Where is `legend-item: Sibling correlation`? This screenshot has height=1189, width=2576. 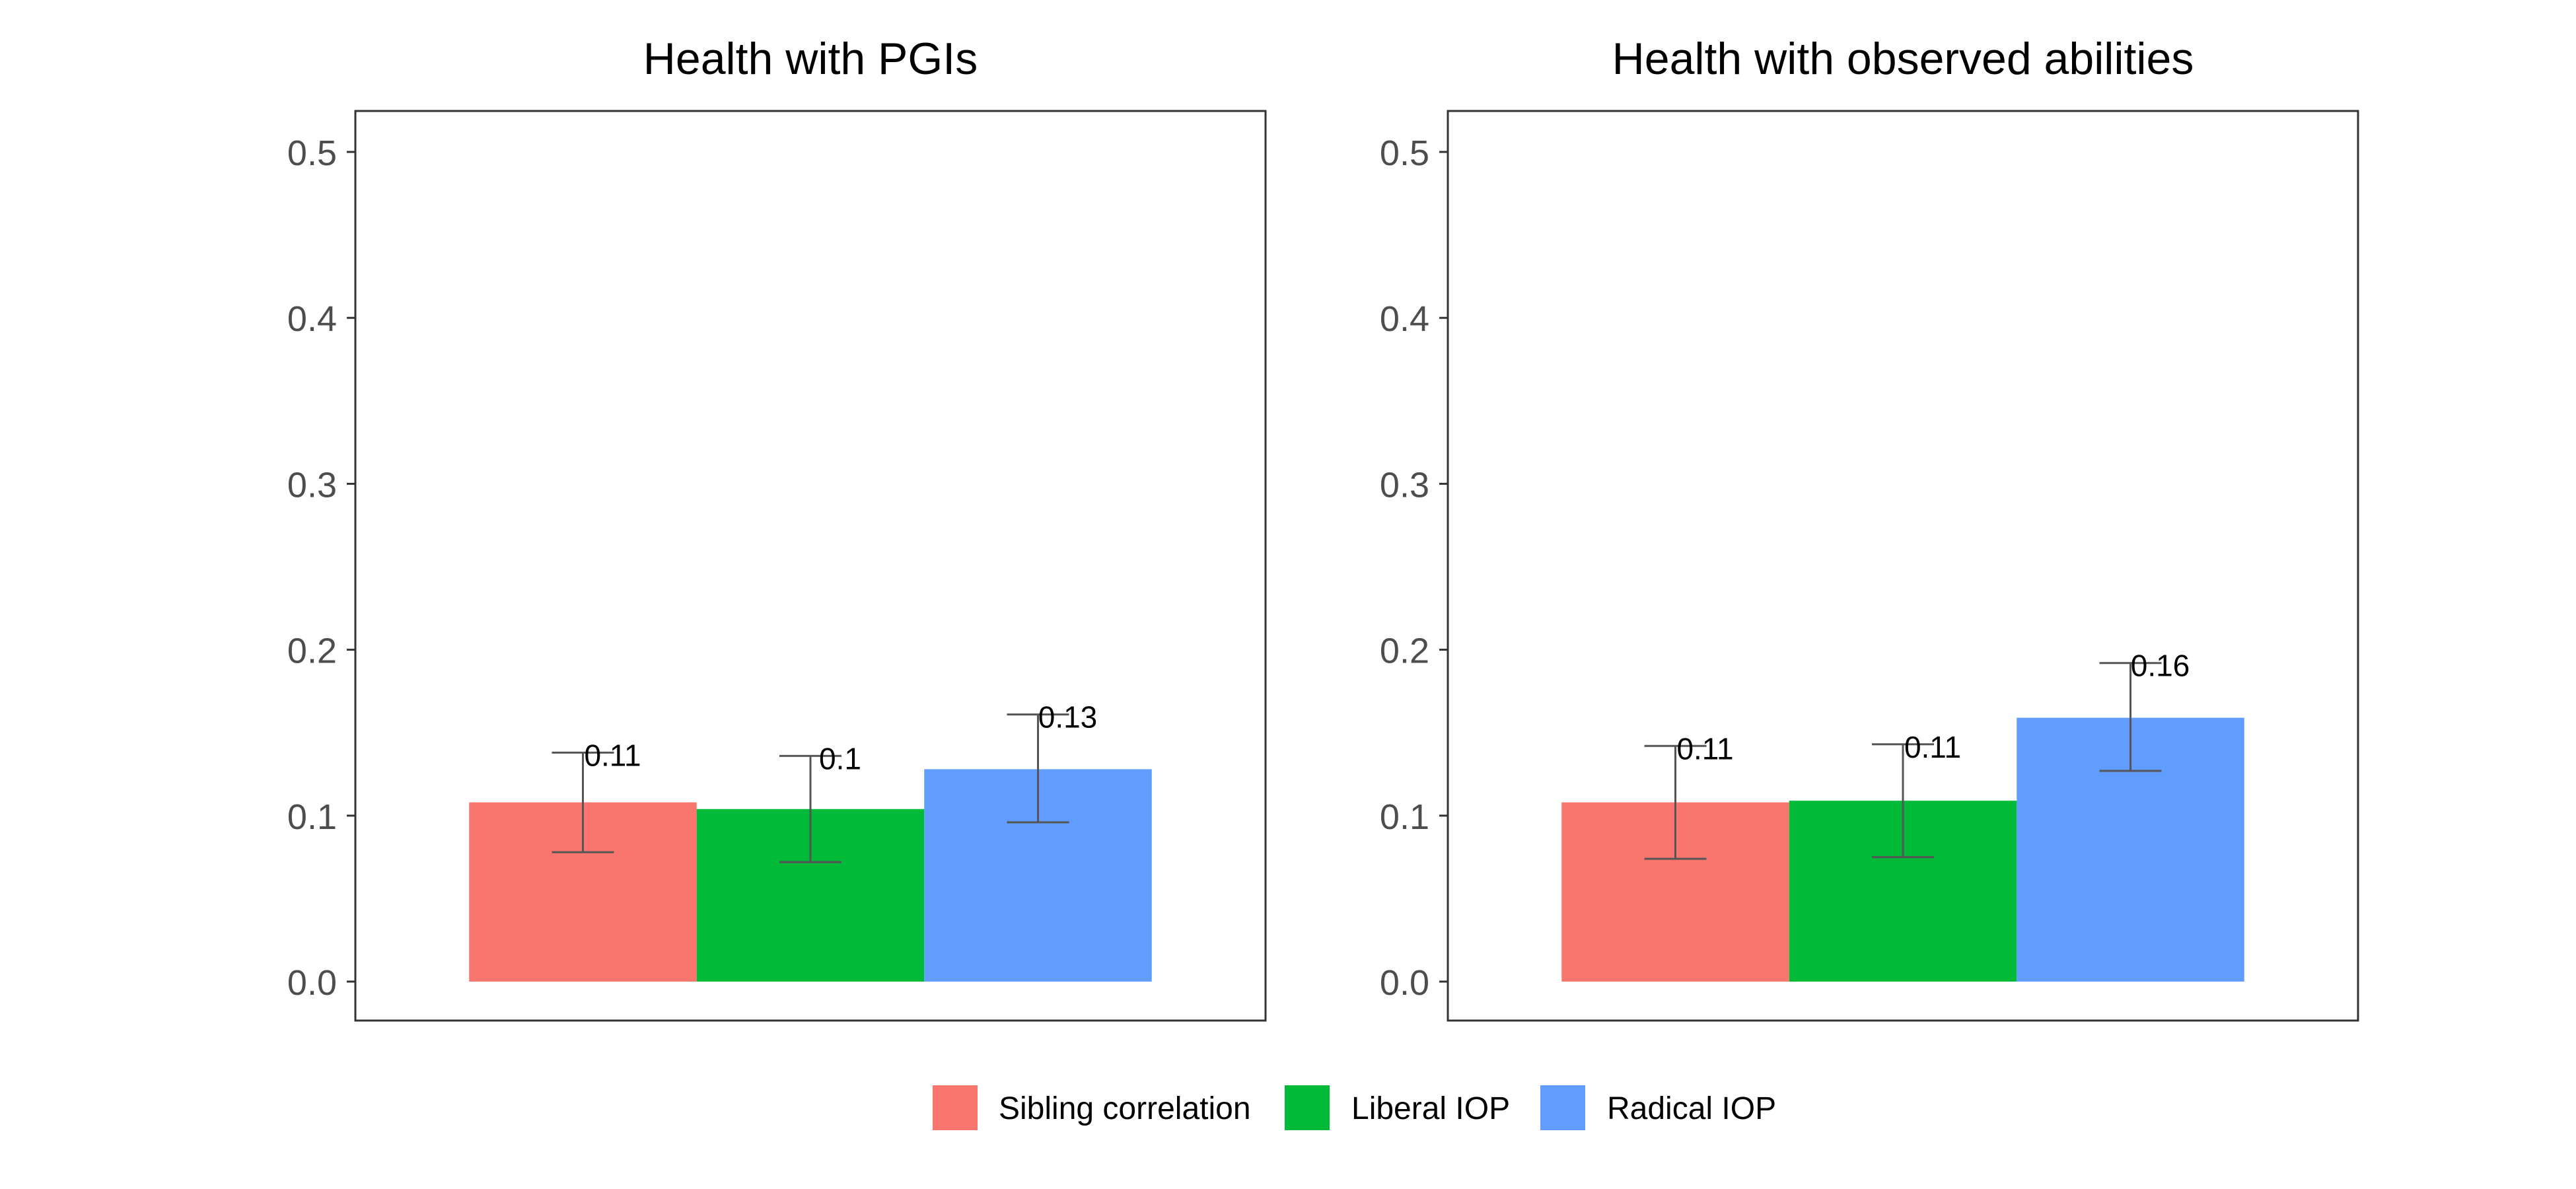
legend-item: Sibling correlation is located at coordinates (1092, 1107).